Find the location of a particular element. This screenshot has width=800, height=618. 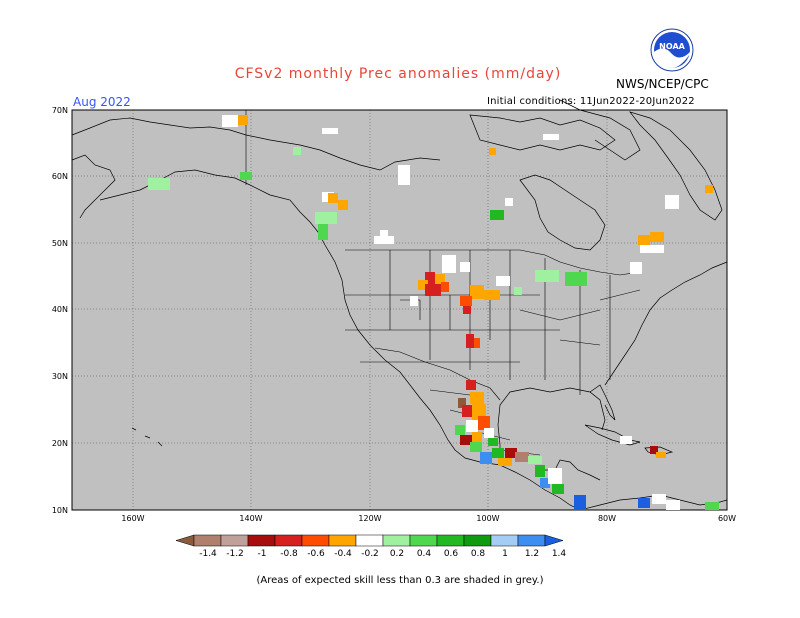

colorbar-tick-label: -0.2 is located at coordinates (370, 554).